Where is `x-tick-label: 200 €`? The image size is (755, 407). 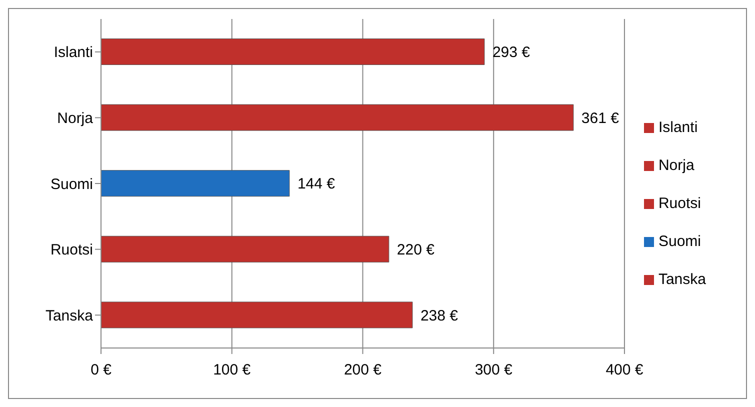
x-tick-label: 200 € is located at coordinates (363, 370).